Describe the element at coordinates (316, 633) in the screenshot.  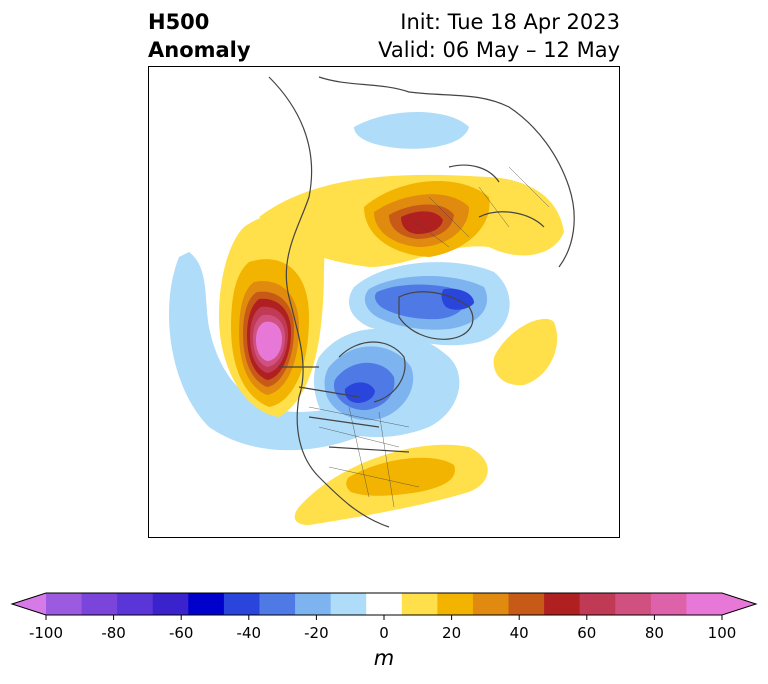
I see `colorbar-tick-label: -20` at that location.